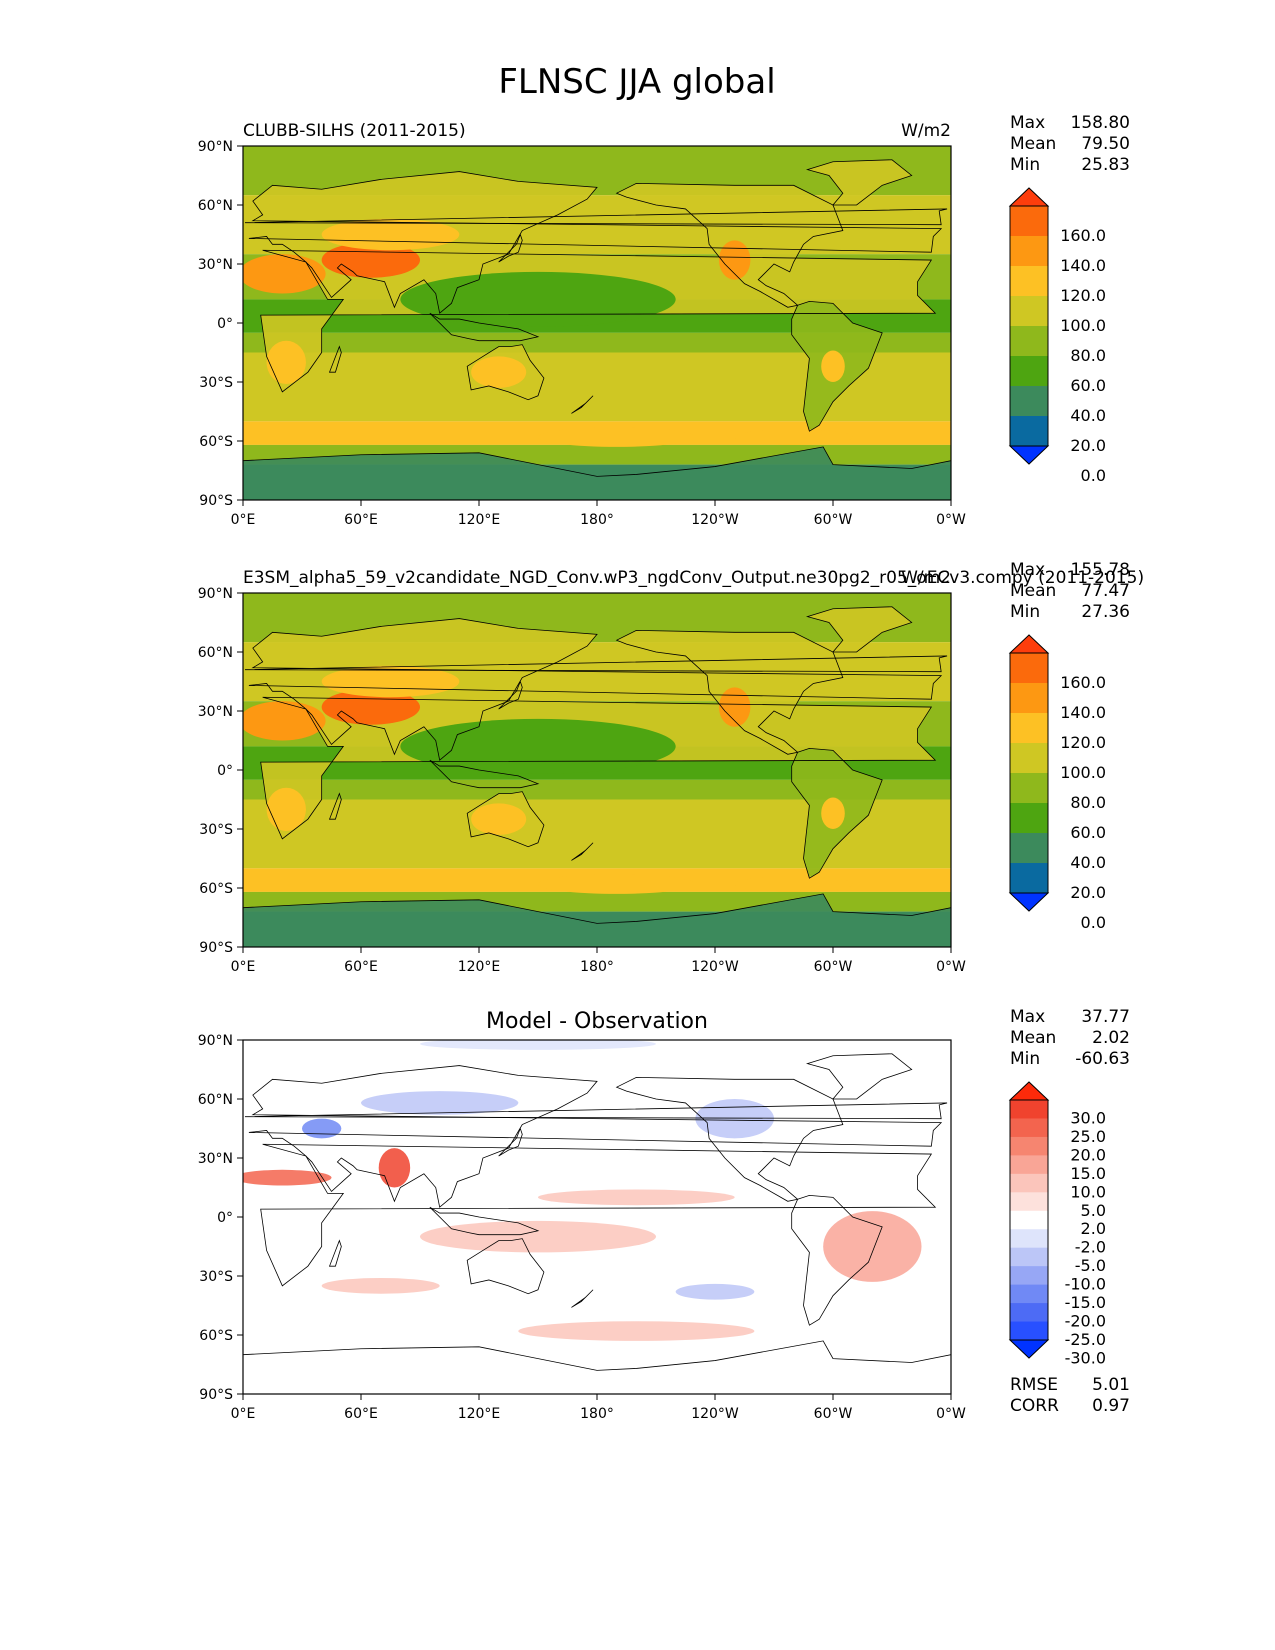 Image resolution: width=1275 pixels, height=1650 pixels. What do you see at coordinates (1102, 1059) in the screenshot?
I see `stat-value: -60.63` at bounding box center [1102, 1059].